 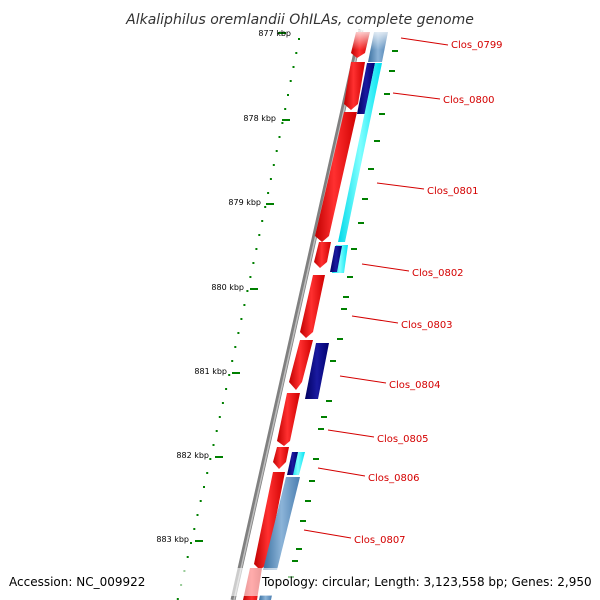 I want to click on gene-label: Clos_0799, so click(x=477, y=45).